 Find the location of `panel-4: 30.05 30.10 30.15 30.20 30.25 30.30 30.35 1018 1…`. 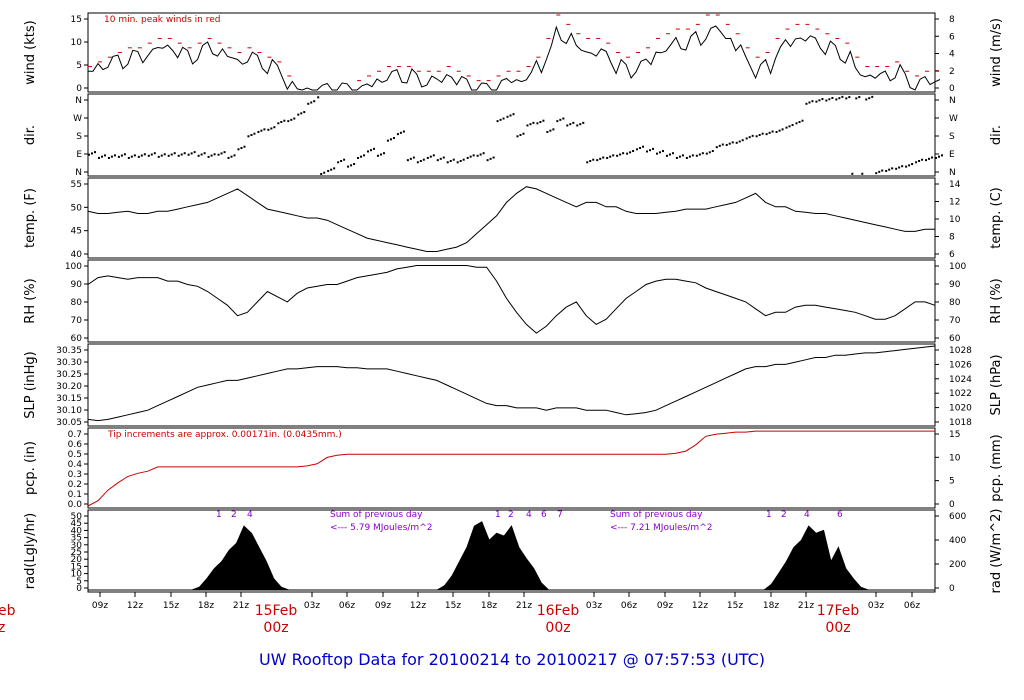

panel-4: 30.05 30.10 30.15 30.20 30.25 30.30 30.35 1018 1… is located at coordinates (513, 385).